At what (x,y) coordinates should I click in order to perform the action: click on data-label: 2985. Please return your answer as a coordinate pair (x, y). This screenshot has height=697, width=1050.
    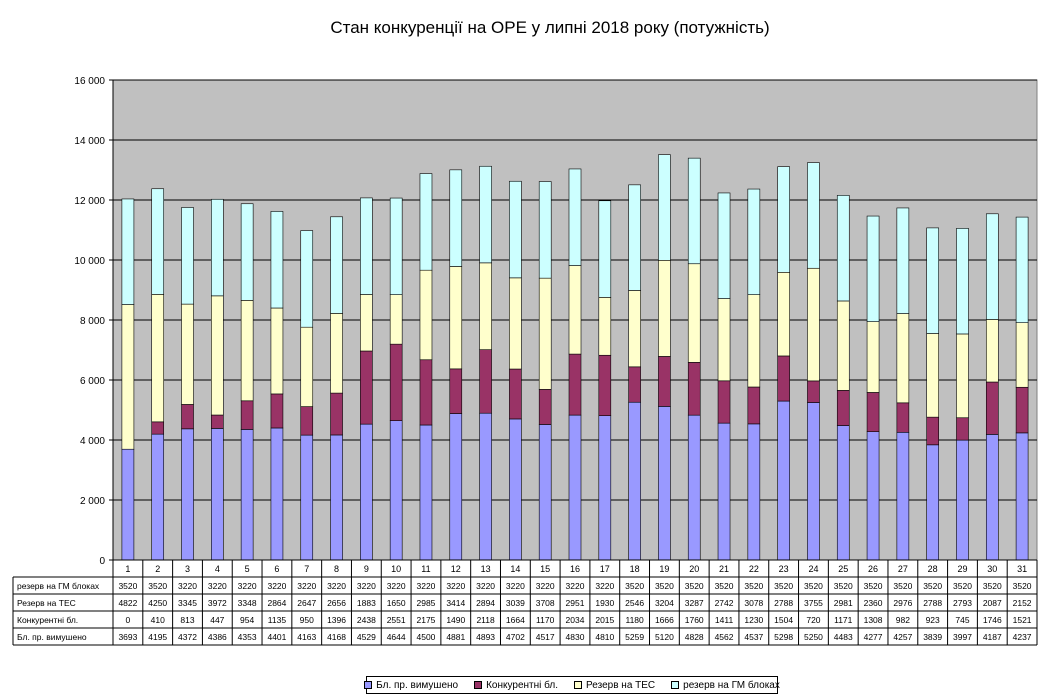
    Looking at the image, I should click on (426, 603).